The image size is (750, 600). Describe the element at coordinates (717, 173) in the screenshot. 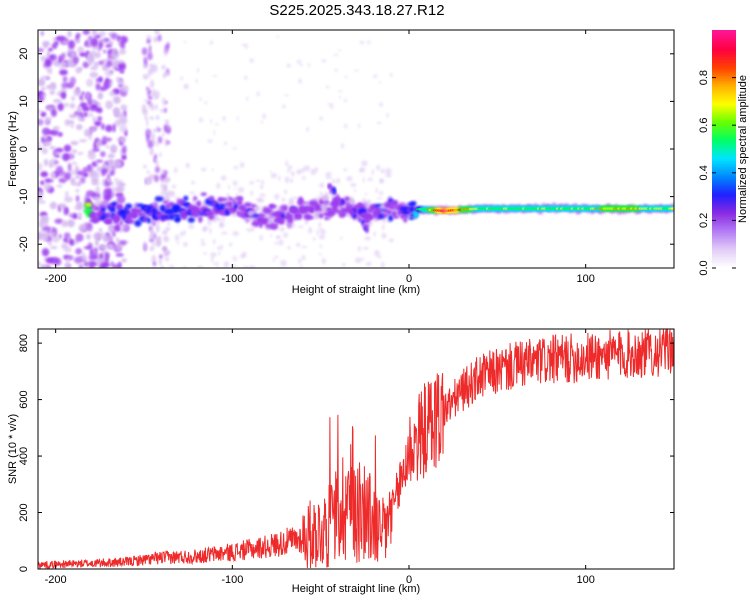

I see `colorbar-ticks: 0.0 0.2 0.4 0.6 0.8` at that location.